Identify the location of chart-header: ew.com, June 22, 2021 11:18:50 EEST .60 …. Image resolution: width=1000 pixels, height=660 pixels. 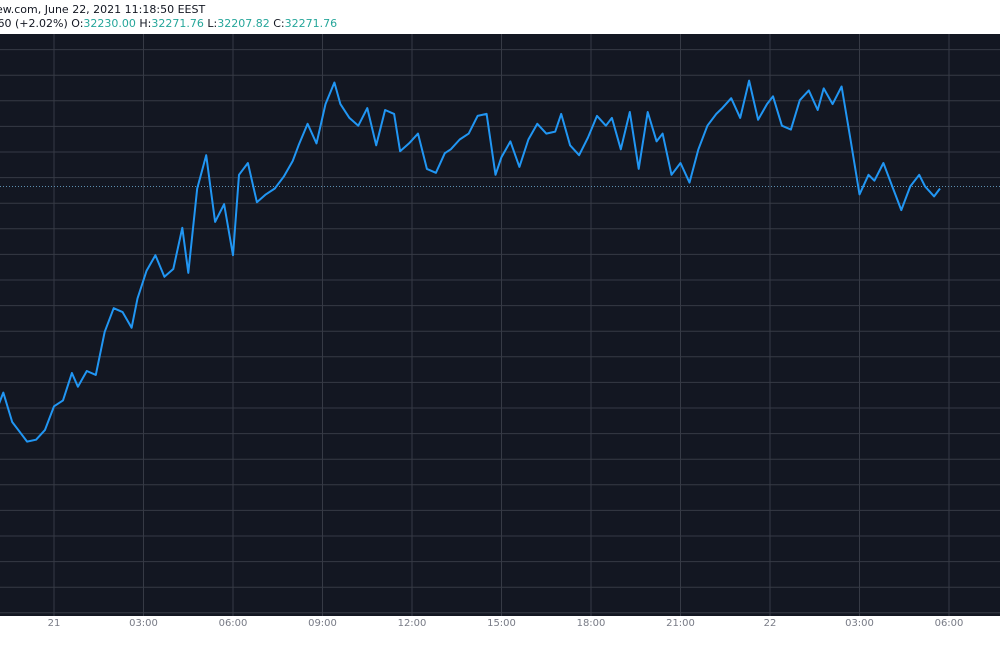
(500, 17).